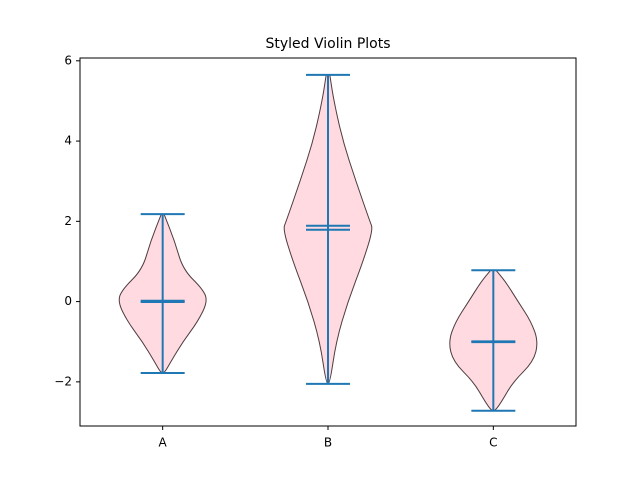 This screenshot has width=640, height=484. I want to click on y-tick-label: 0, so click(68, 301).